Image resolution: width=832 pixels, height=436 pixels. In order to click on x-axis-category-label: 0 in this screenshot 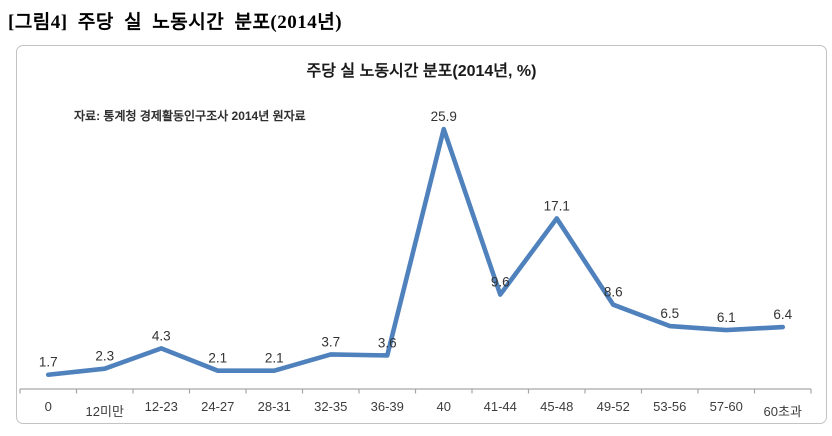, I will do `click(48, 406)`.